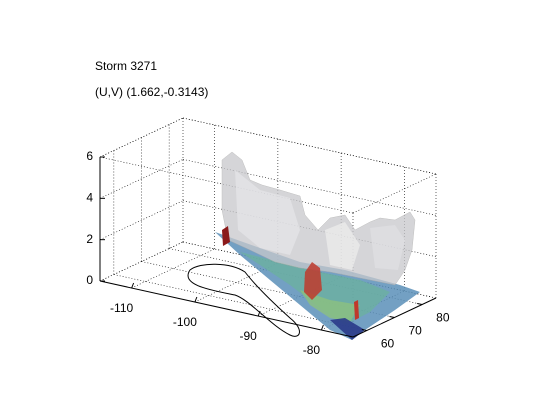  I want to click on contour, so click(243, 300).